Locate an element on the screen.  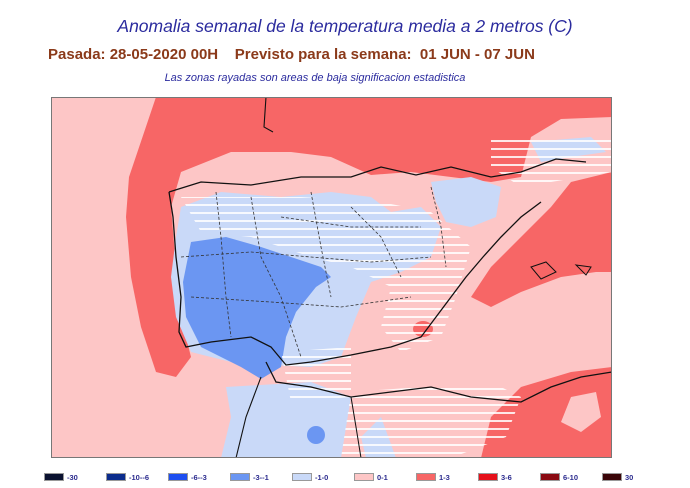
legend-item: 6-10 is located at coordinates (559, 477).